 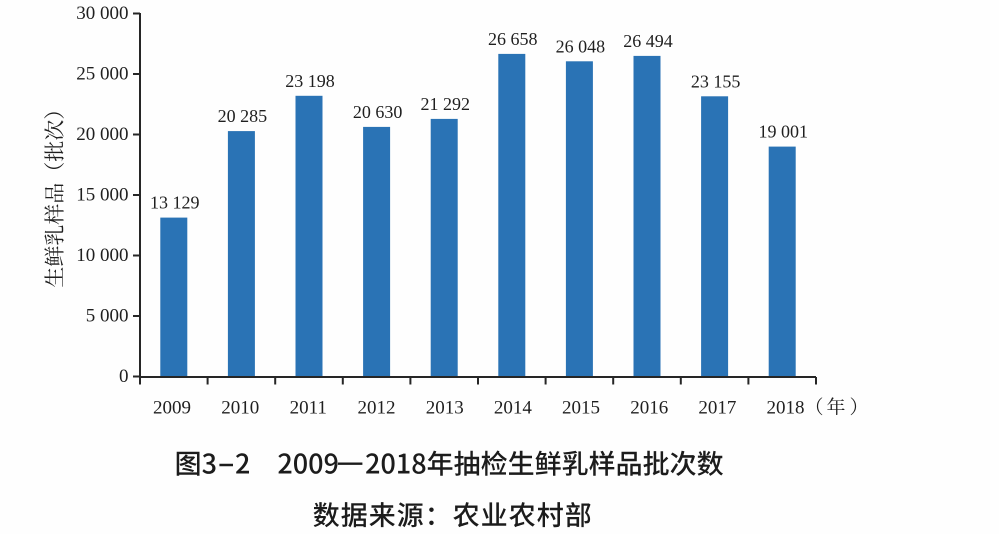 What do you see at coordinates (308, 408) in the screenshot?
I see `svg-text: 2011` at bounding box center [308, 408].